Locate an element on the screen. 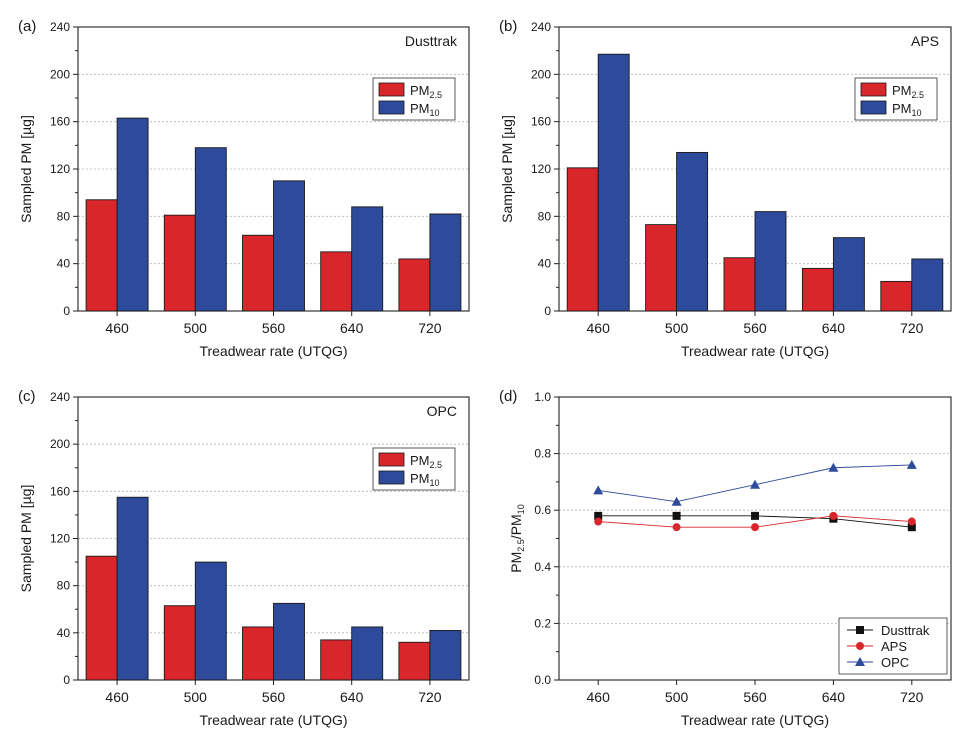 The width and height of the screenshot is (961, 743). y-tick-label: 0.6 is located at coordinates (542, 510).